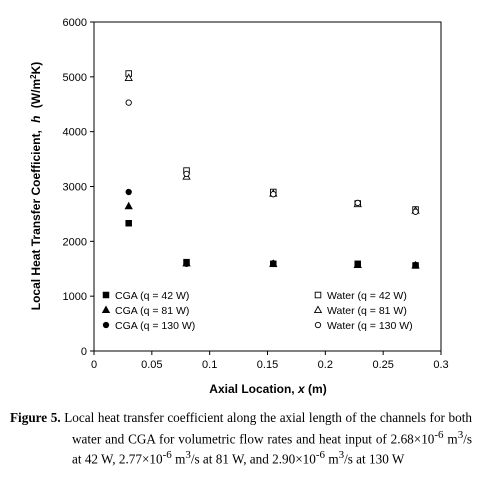 This screenshot has height=496, width=482. I want to click on x-axis-label: Axial Location, x (m), so click(267, 389).